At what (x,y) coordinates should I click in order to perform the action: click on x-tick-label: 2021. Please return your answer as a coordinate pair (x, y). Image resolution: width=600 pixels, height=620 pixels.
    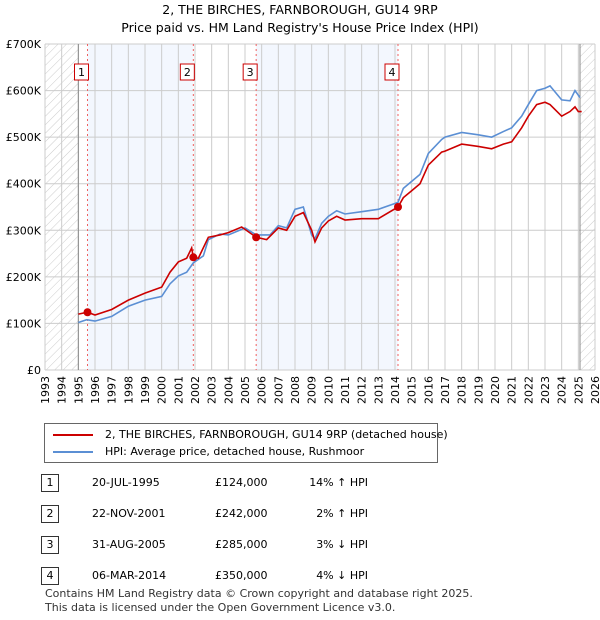
    Looking at the image, I should click on (512, 390).